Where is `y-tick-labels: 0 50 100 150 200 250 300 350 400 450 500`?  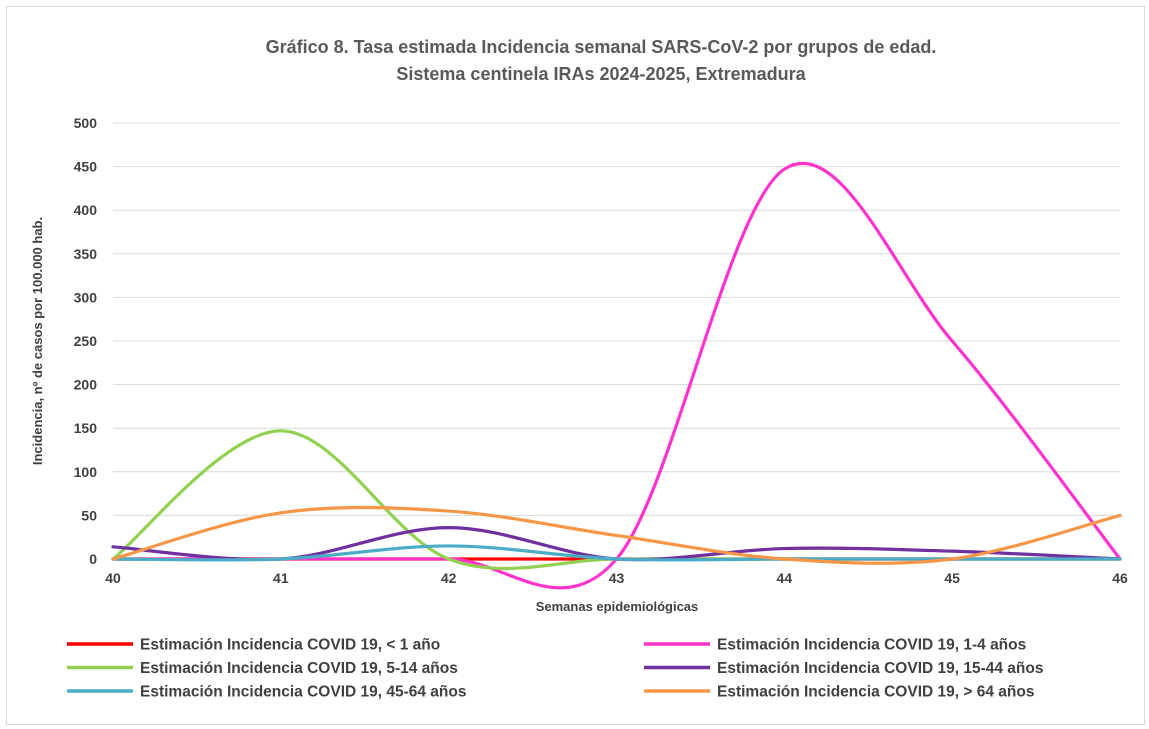
y-tick-labels: 0 50 100 150 200 250 300 350 400 450 500 is located at coordinates (86, 341).